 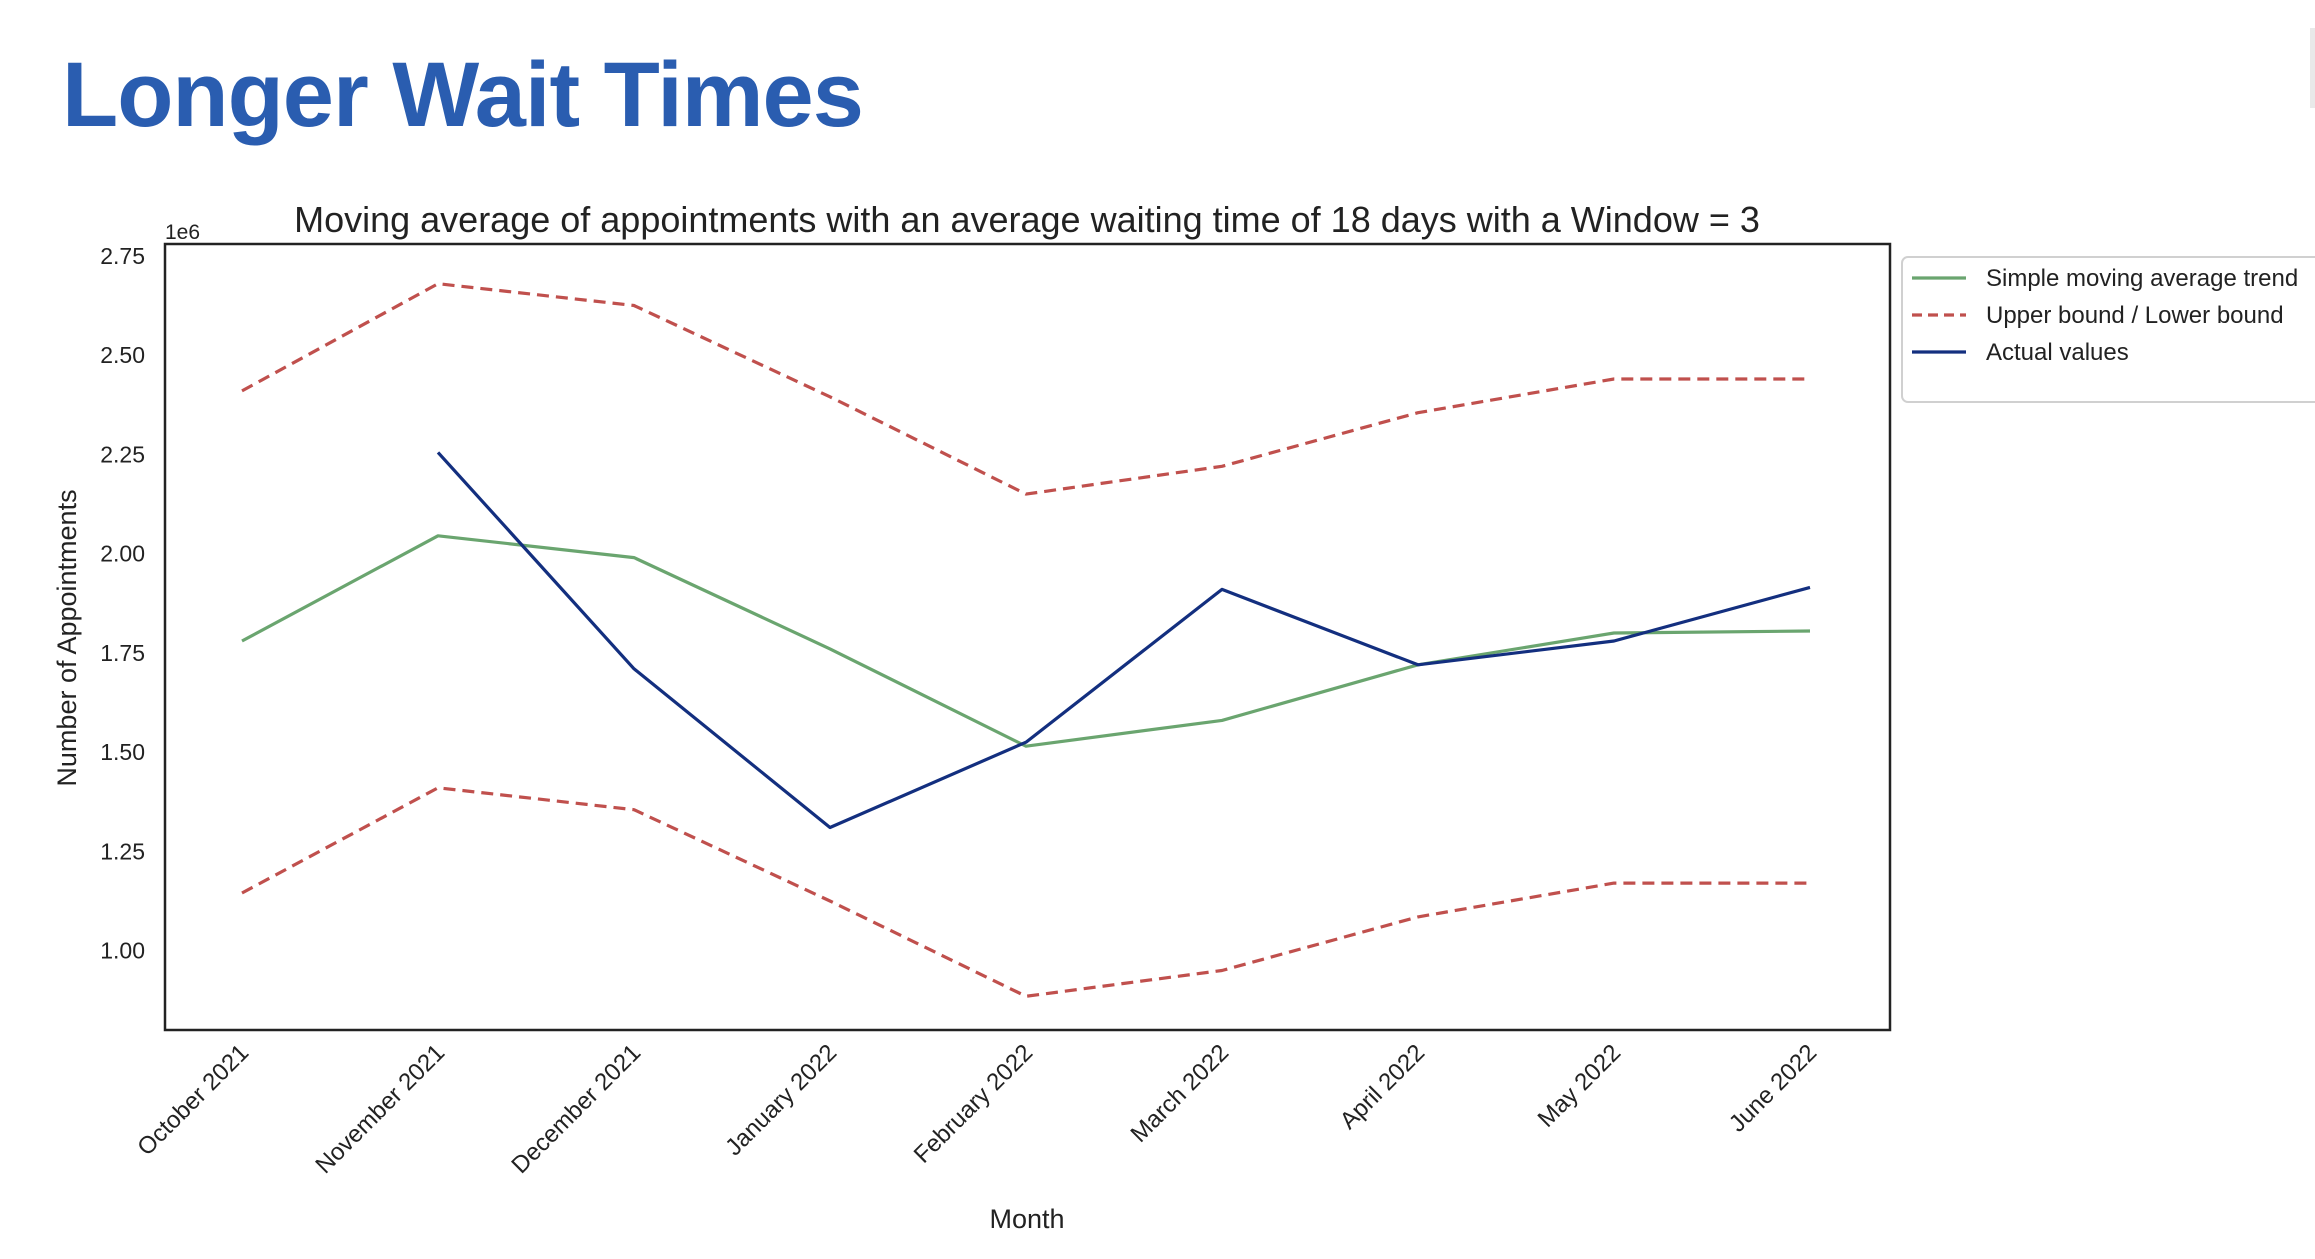 I want to click on y-tick-label: 2.50, so click(x=122, y=355).